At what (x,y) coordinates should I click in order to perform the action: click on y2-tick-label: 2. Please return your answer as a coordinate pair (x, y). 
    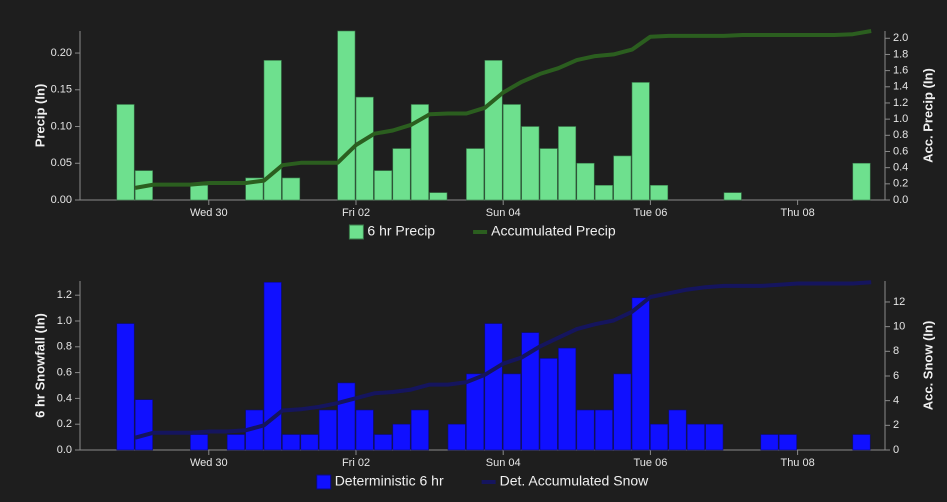
    Looking at the image, I should click on (896, 425).